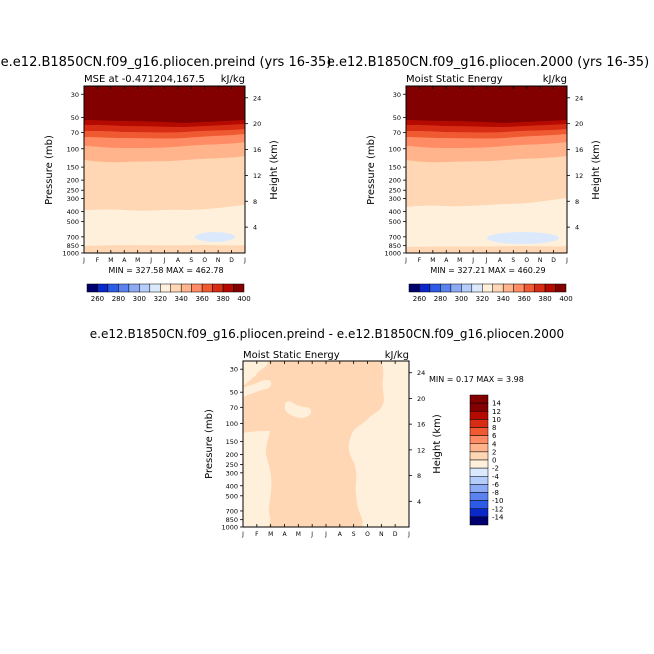  I want to click on x-tick-label: O, so click(204, 260).